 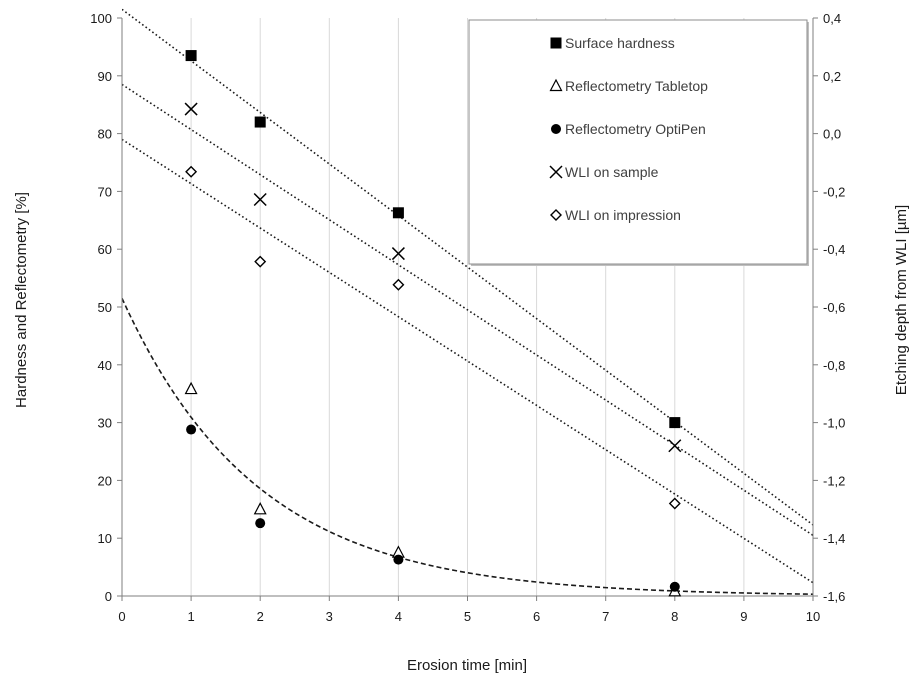 I want to click on legend-label: WLI on sample, so click(x=612, y=172).